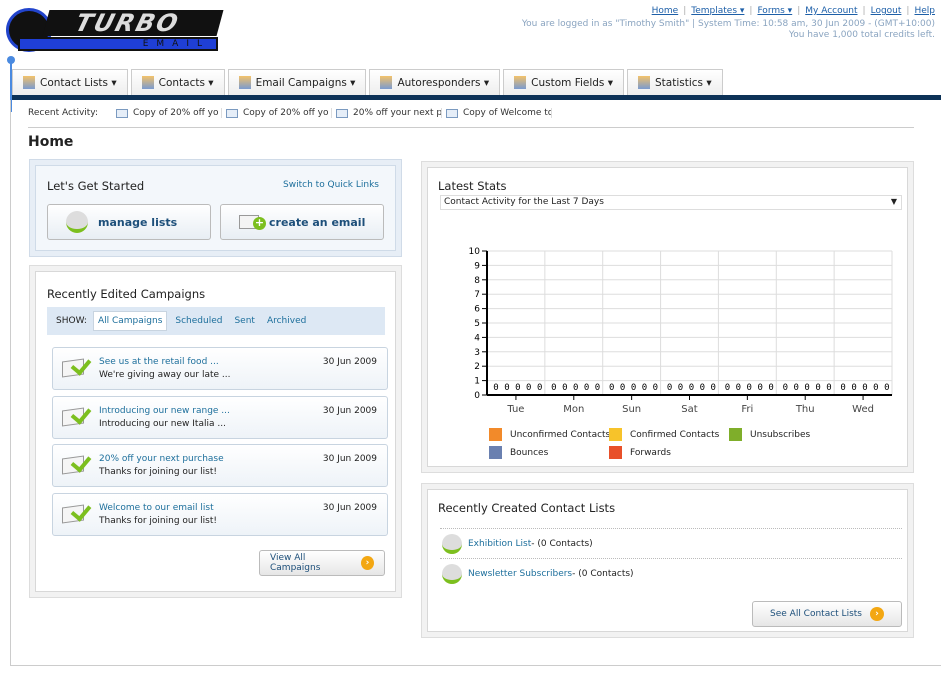 The image size is (941, 683). I want to click on legend-item: Unconfirmed Contacts, so click(549, 434).